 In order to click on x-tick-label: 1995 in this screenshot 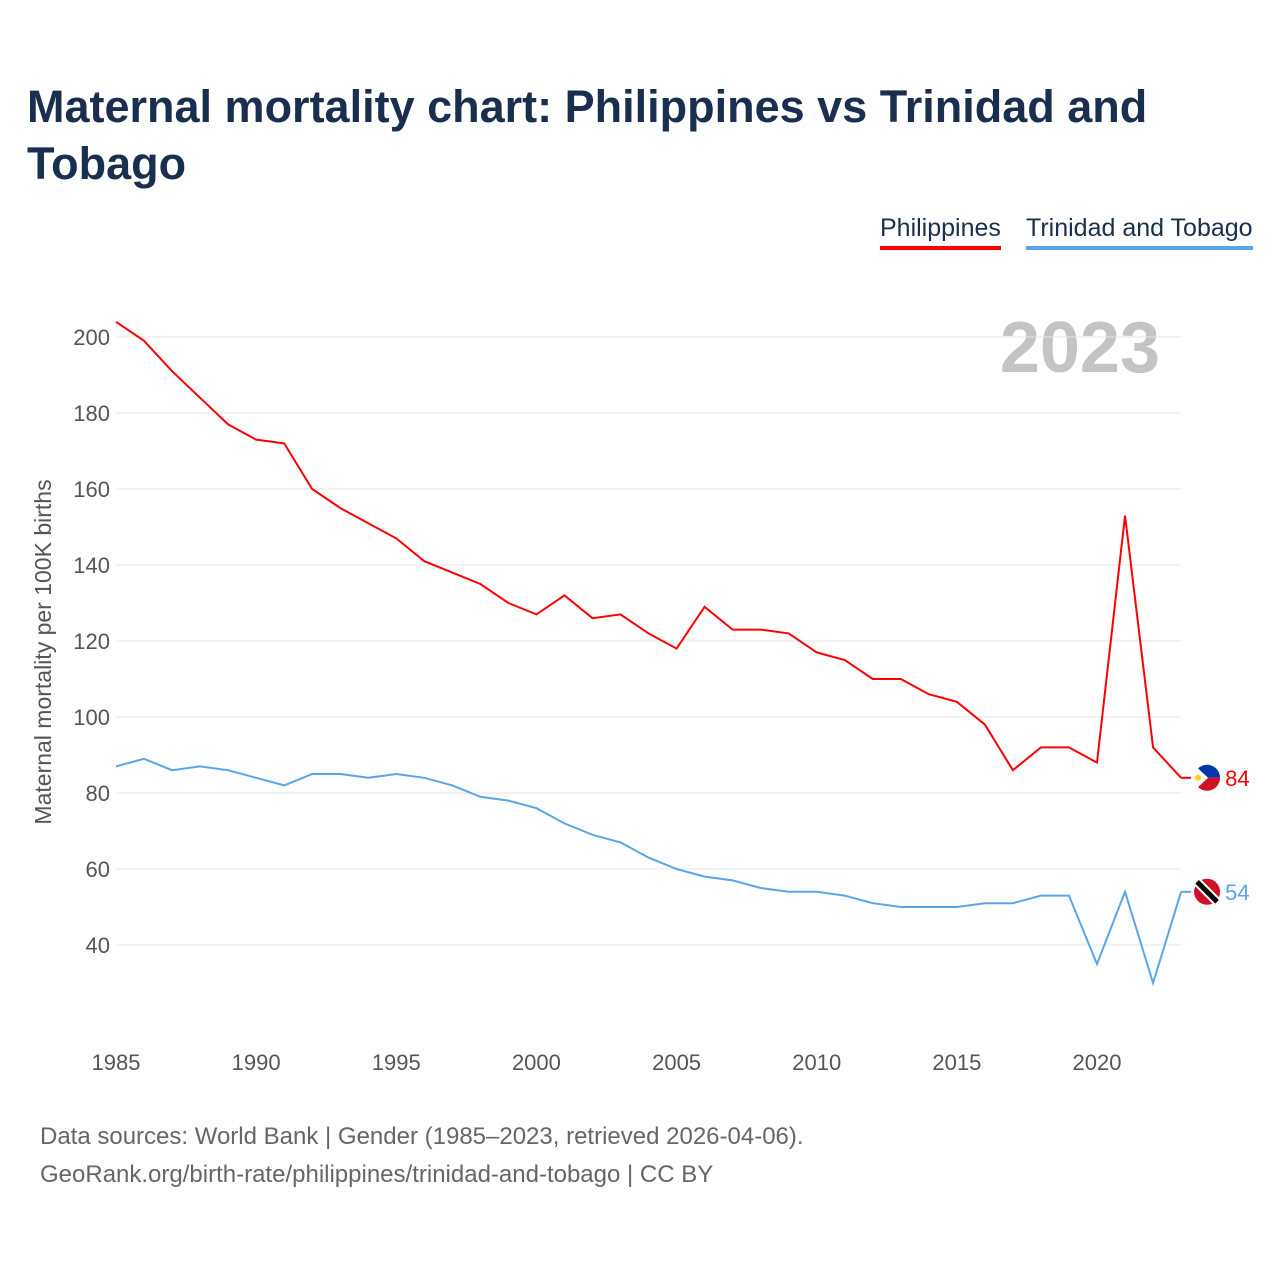, I will do `click(396, 1062)`.